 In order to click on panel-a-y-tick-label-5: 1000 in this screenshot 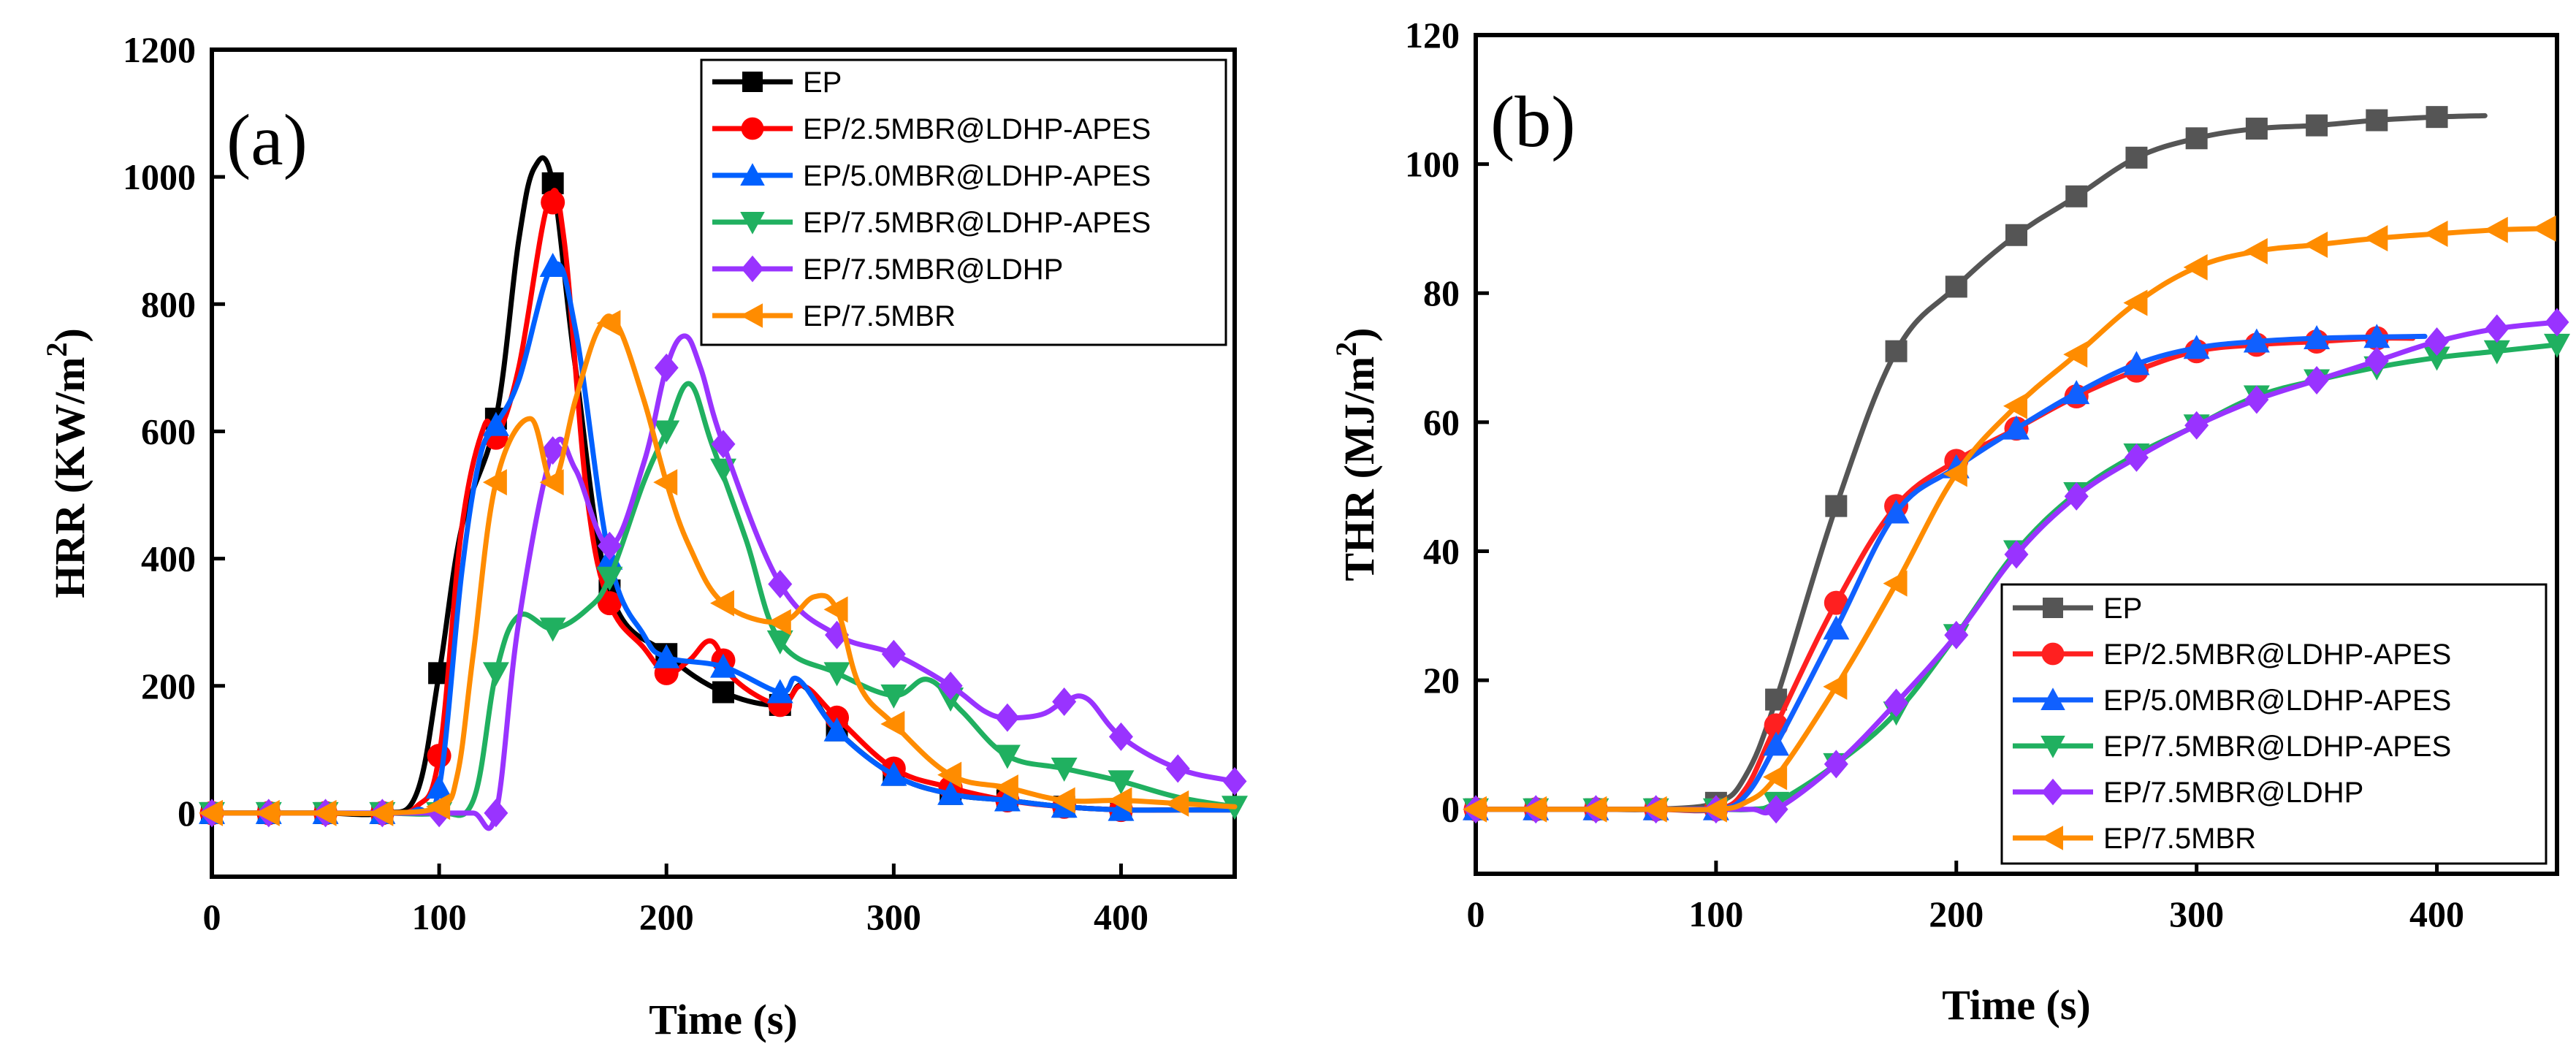, I will do `click(160, 176)`.